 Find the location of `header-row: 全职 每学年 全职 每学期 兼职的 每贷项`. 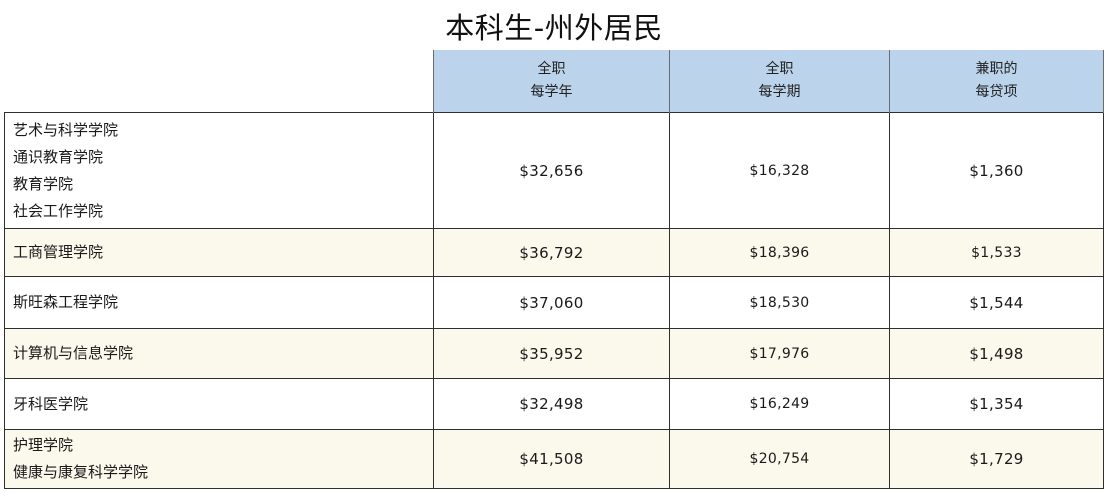

header-row: 全职 每学年 全职 每学期 兼职的 每贷项 is located at coordinates (554, 81).